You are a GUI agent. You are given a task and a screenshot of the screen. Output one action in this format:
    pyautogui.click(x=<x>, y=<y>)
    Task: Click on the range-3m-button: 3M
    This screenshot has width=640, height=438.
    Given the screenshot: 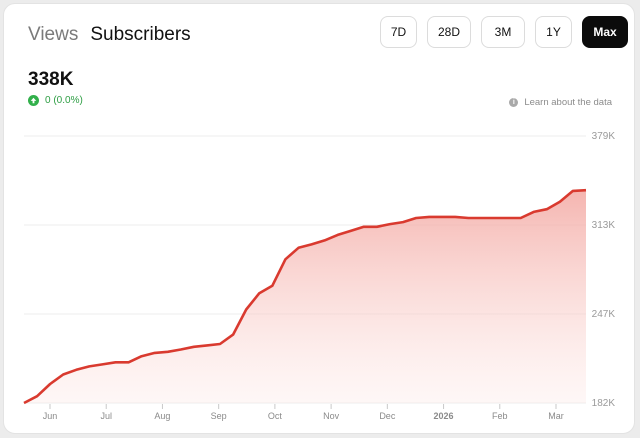 What is the action you would take?
    pyautogui.click(x=503, y=32)
    